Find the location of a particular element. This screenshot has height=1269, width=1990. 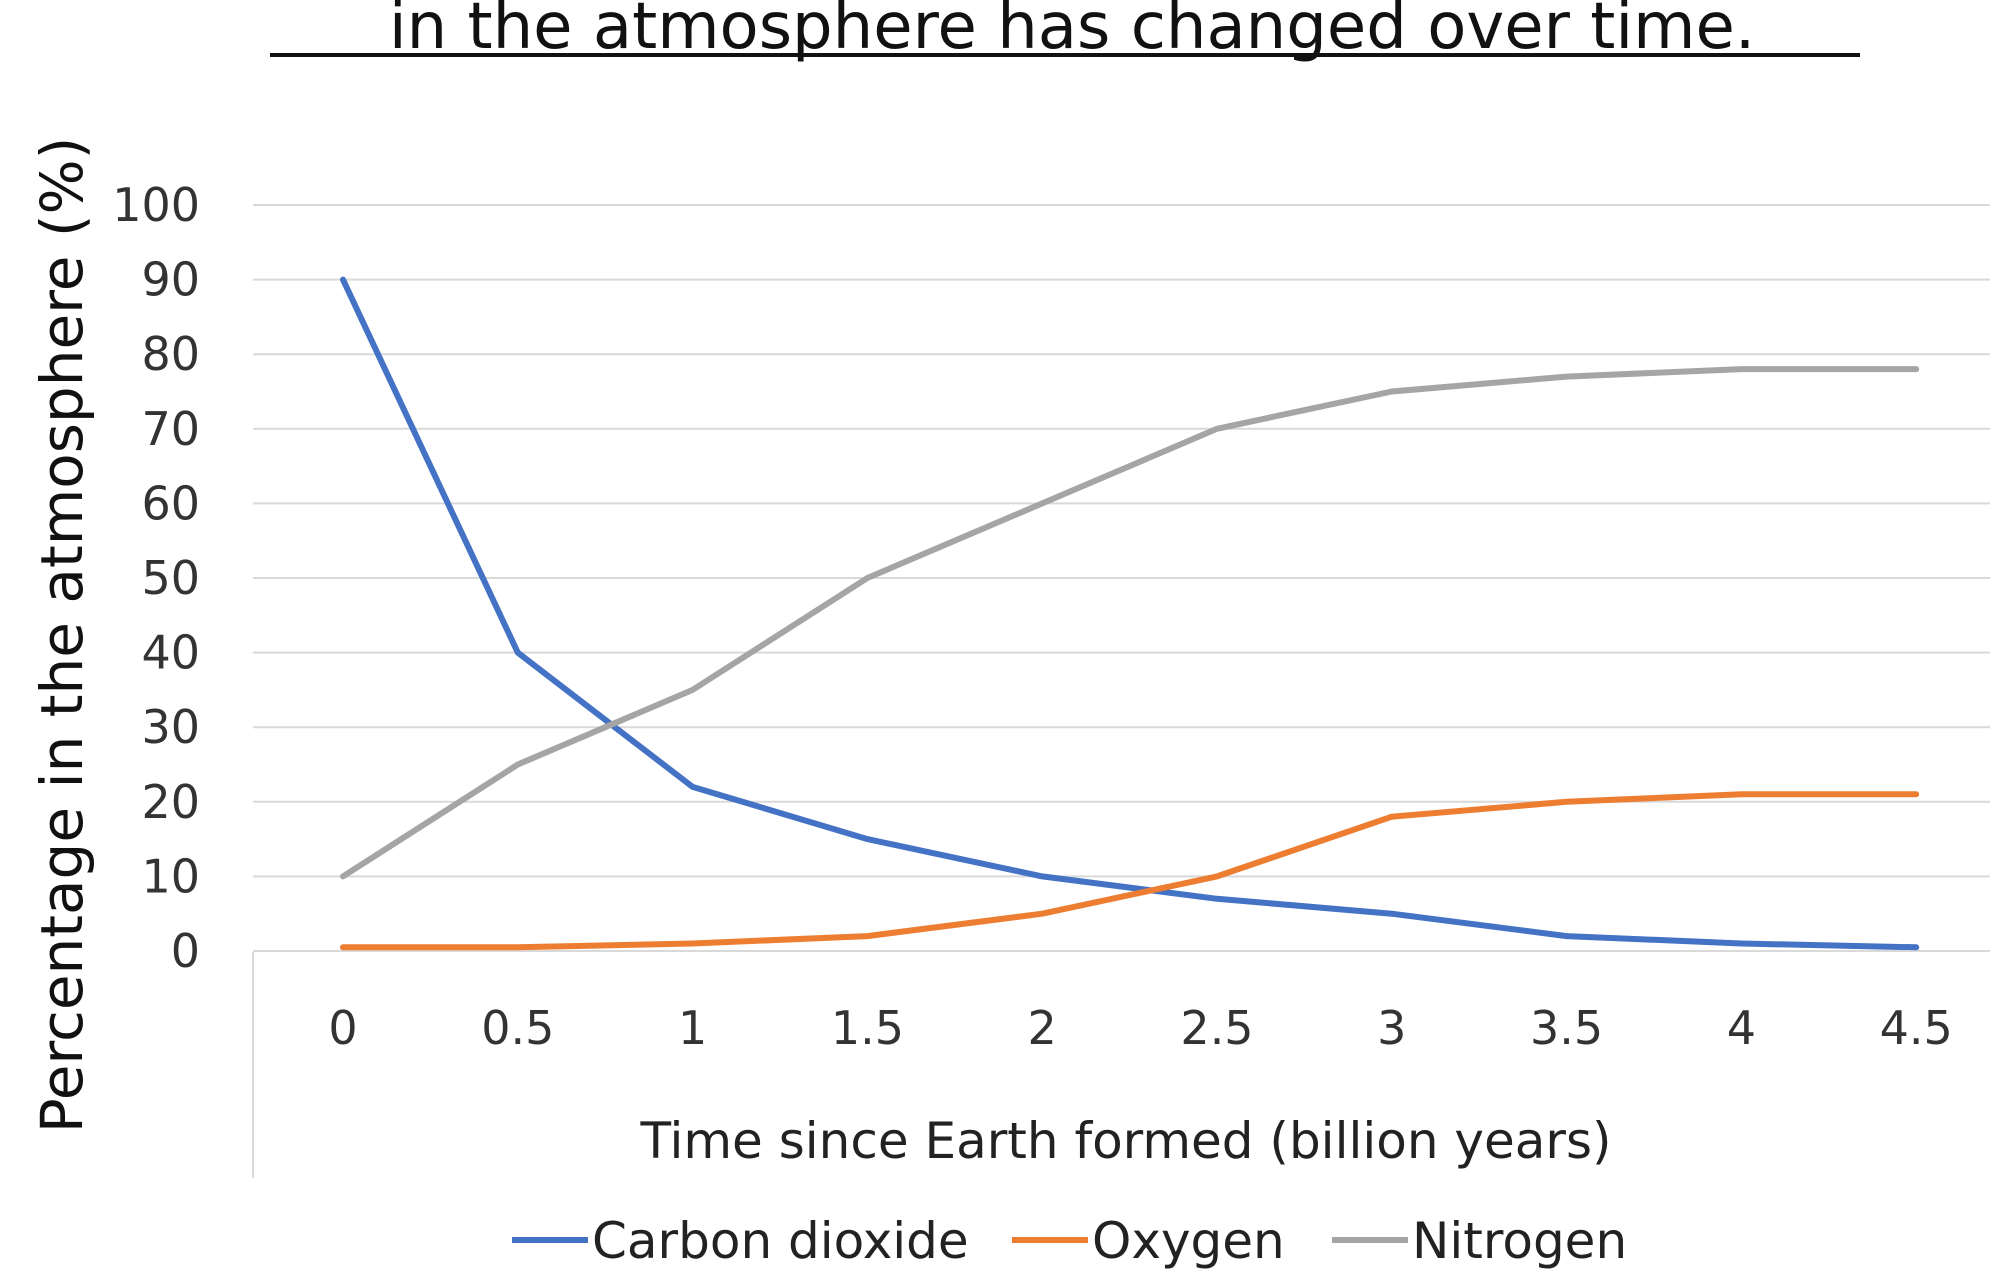

y-axis-label: Percentage in the atmosphere (%) is located at coordinates (62, 635).